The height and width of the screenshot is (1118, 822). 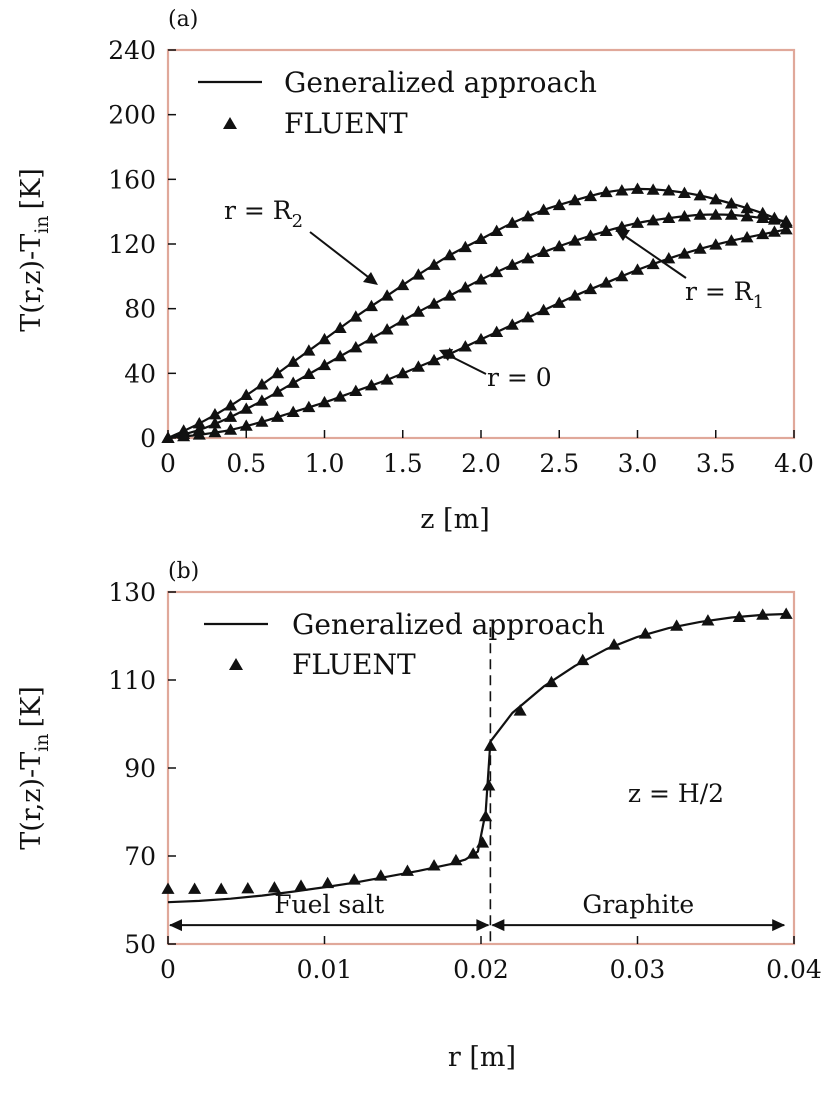 What do you see at coordinates (481, 969) in the screenshot?
I see `panel-b-x-tick-label: 0.02` at bounding box center [481, 969].